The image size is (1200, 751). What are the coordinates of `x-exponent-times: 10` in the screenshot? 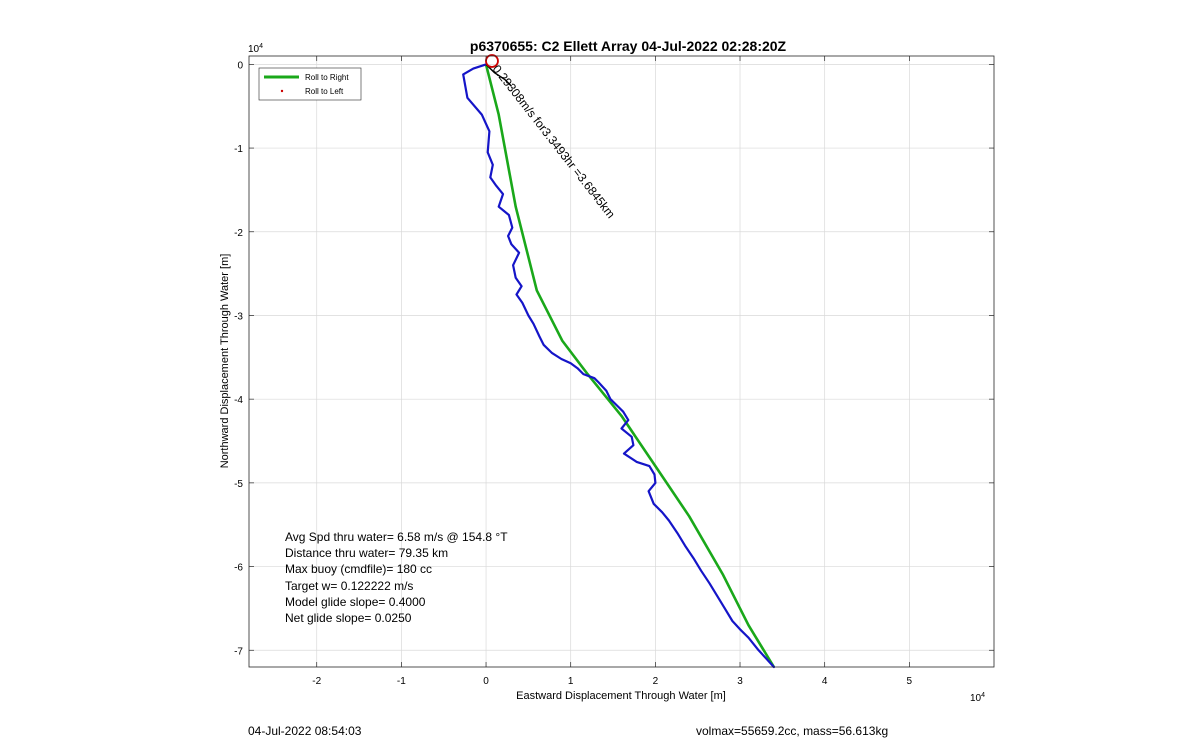 It's located at (976, 698).